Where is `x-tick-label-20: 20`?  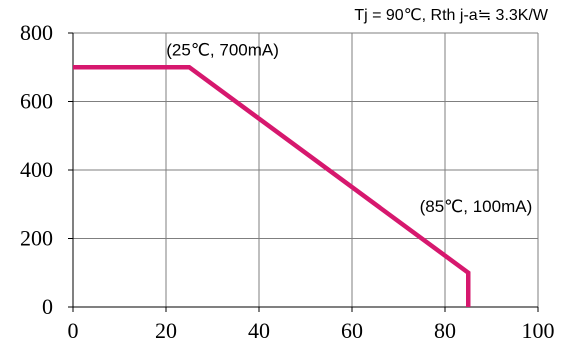
x-tick-label-20: 20 is located at coordinates (166, 330).